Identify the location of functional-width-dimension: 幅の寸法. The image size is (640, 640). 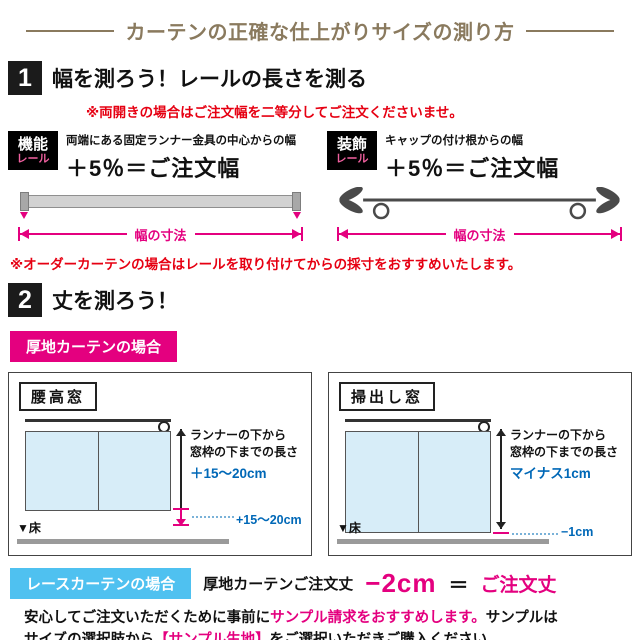
(161, 234).